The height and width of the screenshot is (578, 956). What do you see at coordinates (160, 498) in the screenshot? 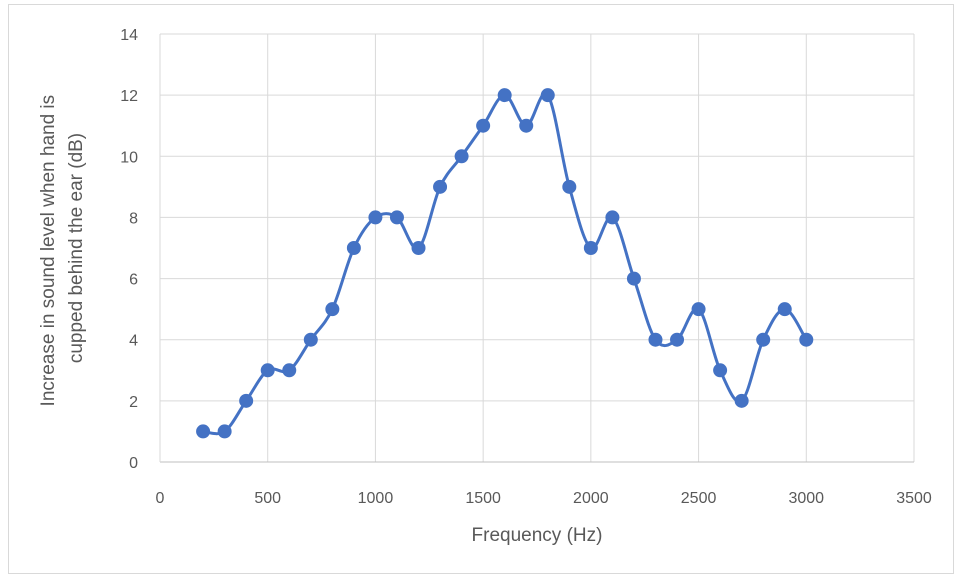
I see `x-tick-label: 0` at bounding box center [160, 498].